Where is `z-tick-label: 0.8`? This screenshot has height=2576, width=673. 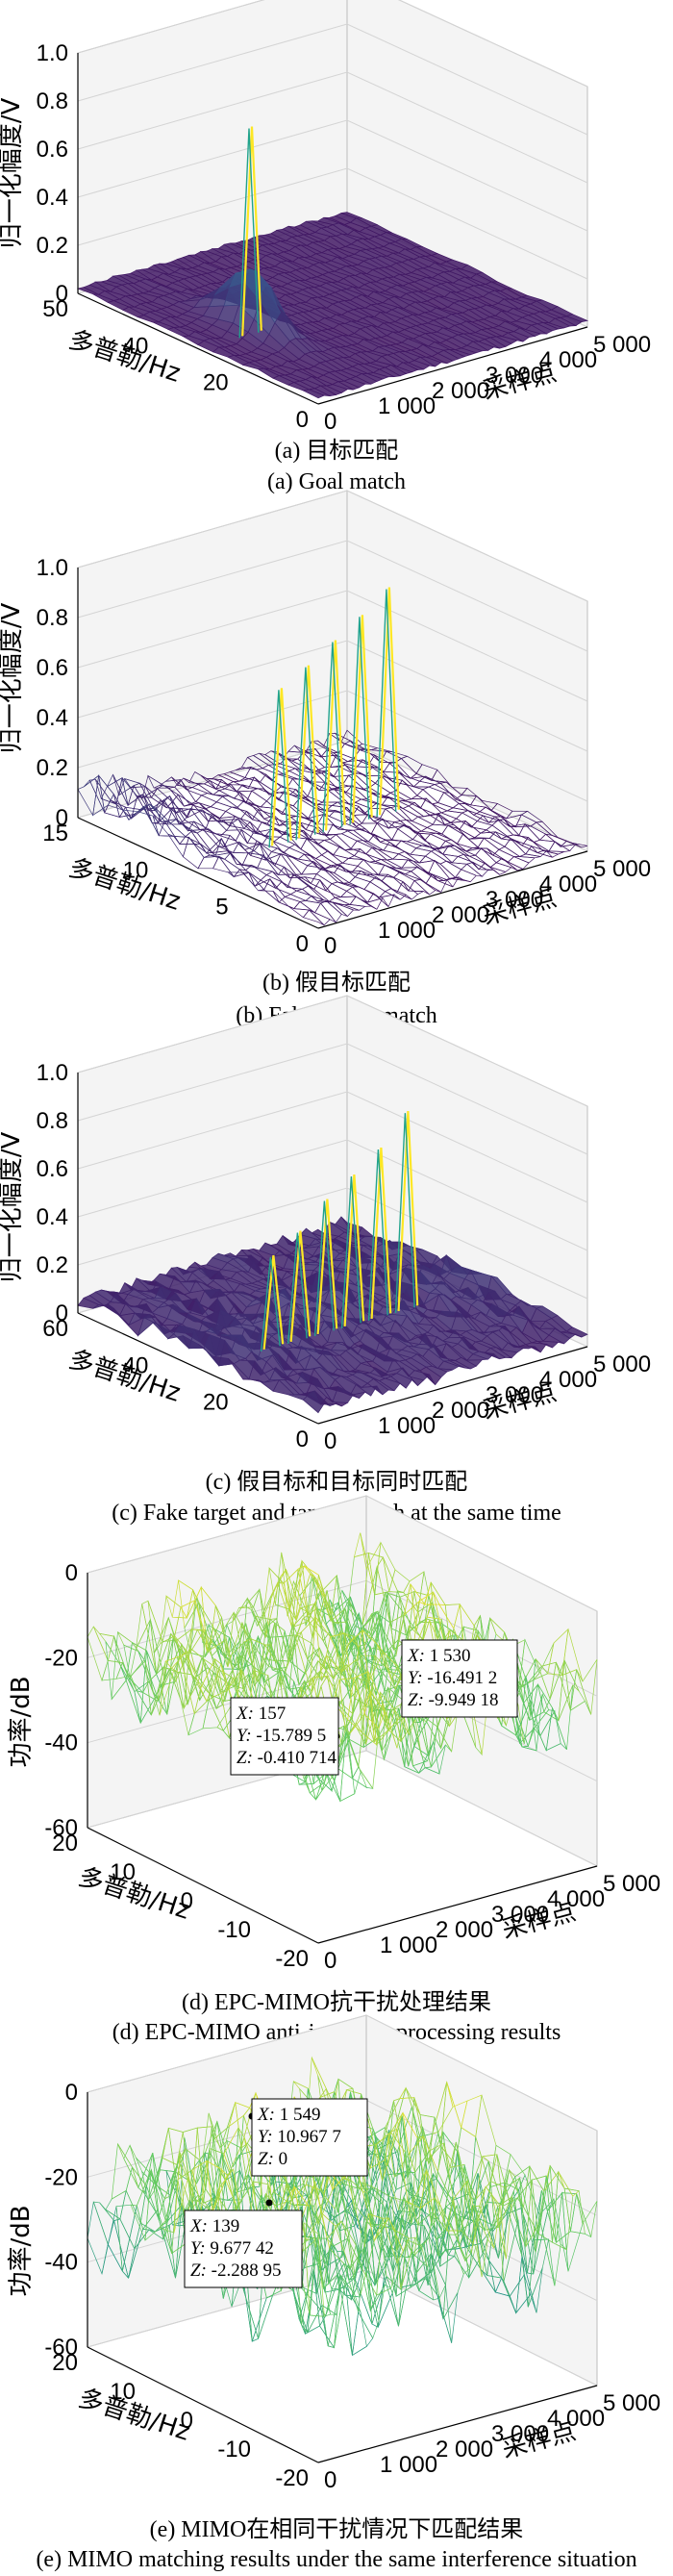 z-tick-label: 0.8 is located at coordinates (53, 1121).